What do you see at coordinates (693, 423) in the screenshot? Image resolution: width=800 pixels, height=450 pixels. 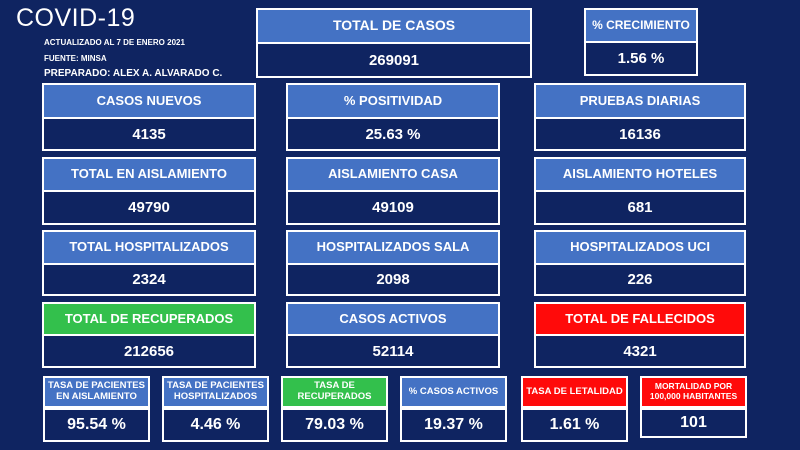 I see `card-value: 101` at bounding box center [693, 423].